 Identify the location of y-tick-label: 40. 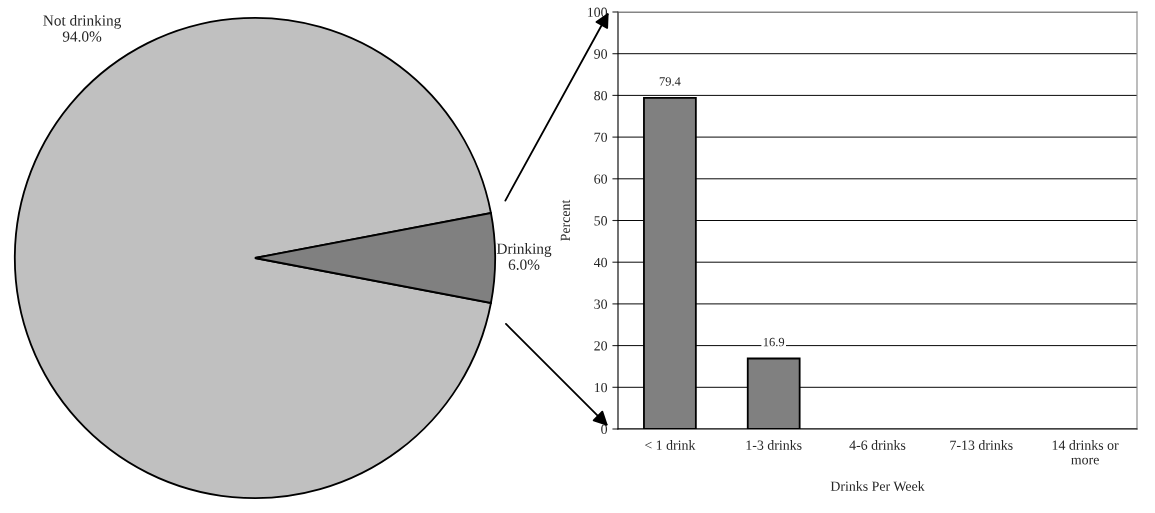
(600, 262).